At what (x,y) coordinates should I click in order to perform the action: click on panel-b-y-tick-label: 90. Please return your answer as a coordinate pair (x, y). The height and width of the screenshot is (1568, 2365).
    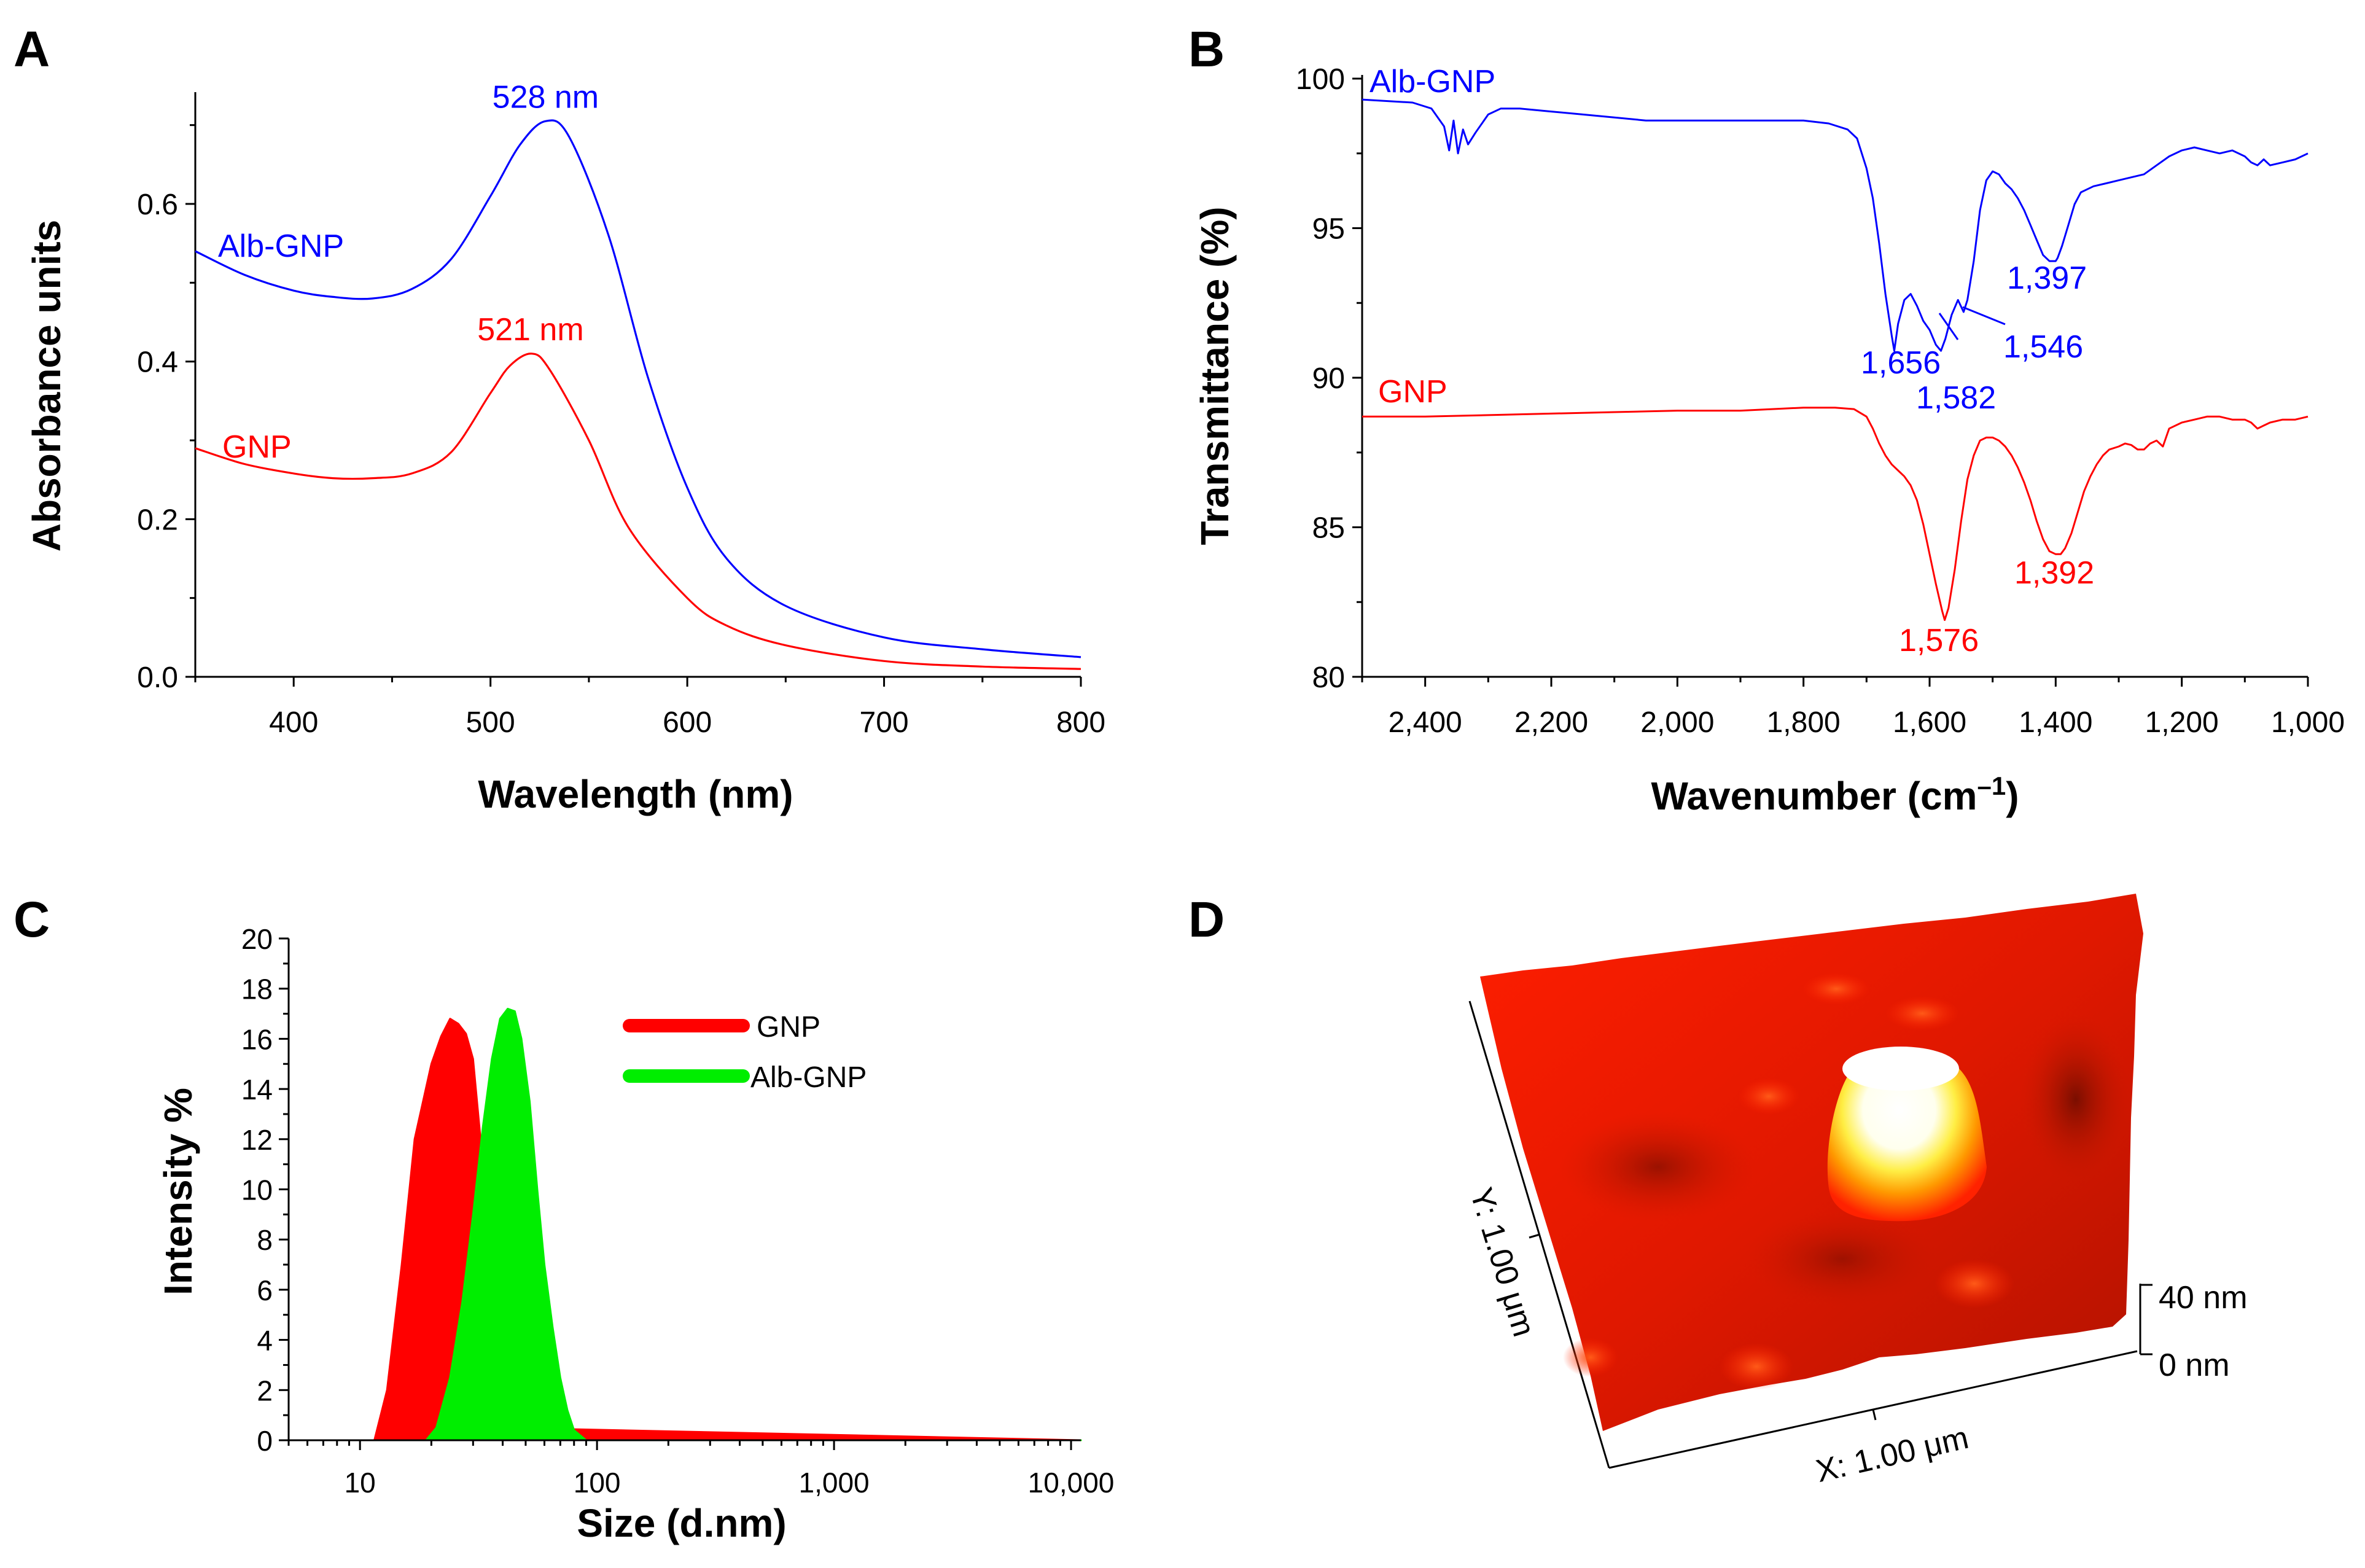
    Looking at the image, I should click on (1328, 378).